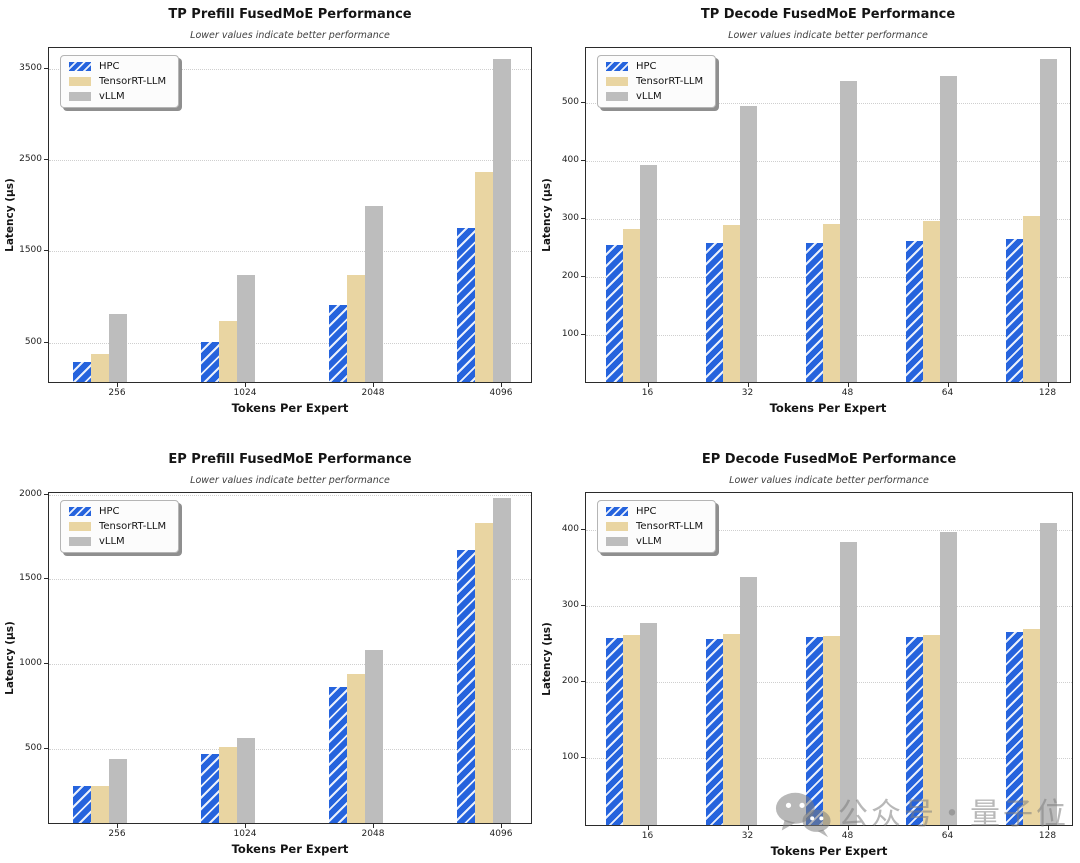 Image resolution: width=1080 pixels, height=863 pixels. Describe the element at coordinates (290, 14) in the screenshot. I see `chart-title: TP Prefill FusedMoE Performance` at that location.